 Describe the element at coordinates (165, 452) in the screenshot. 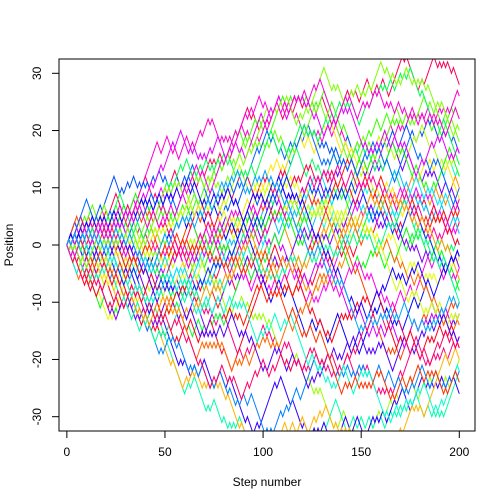

I see `x-tick-label: 50` at that location.